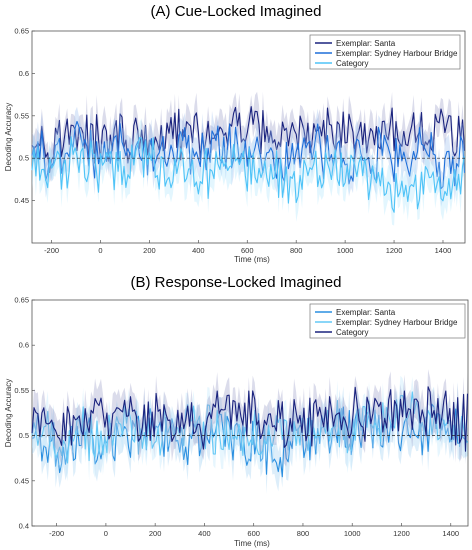  I want to click on legend-label-a-1: Exemplar: Sydney Harbour Bridge, so click(397, 53).